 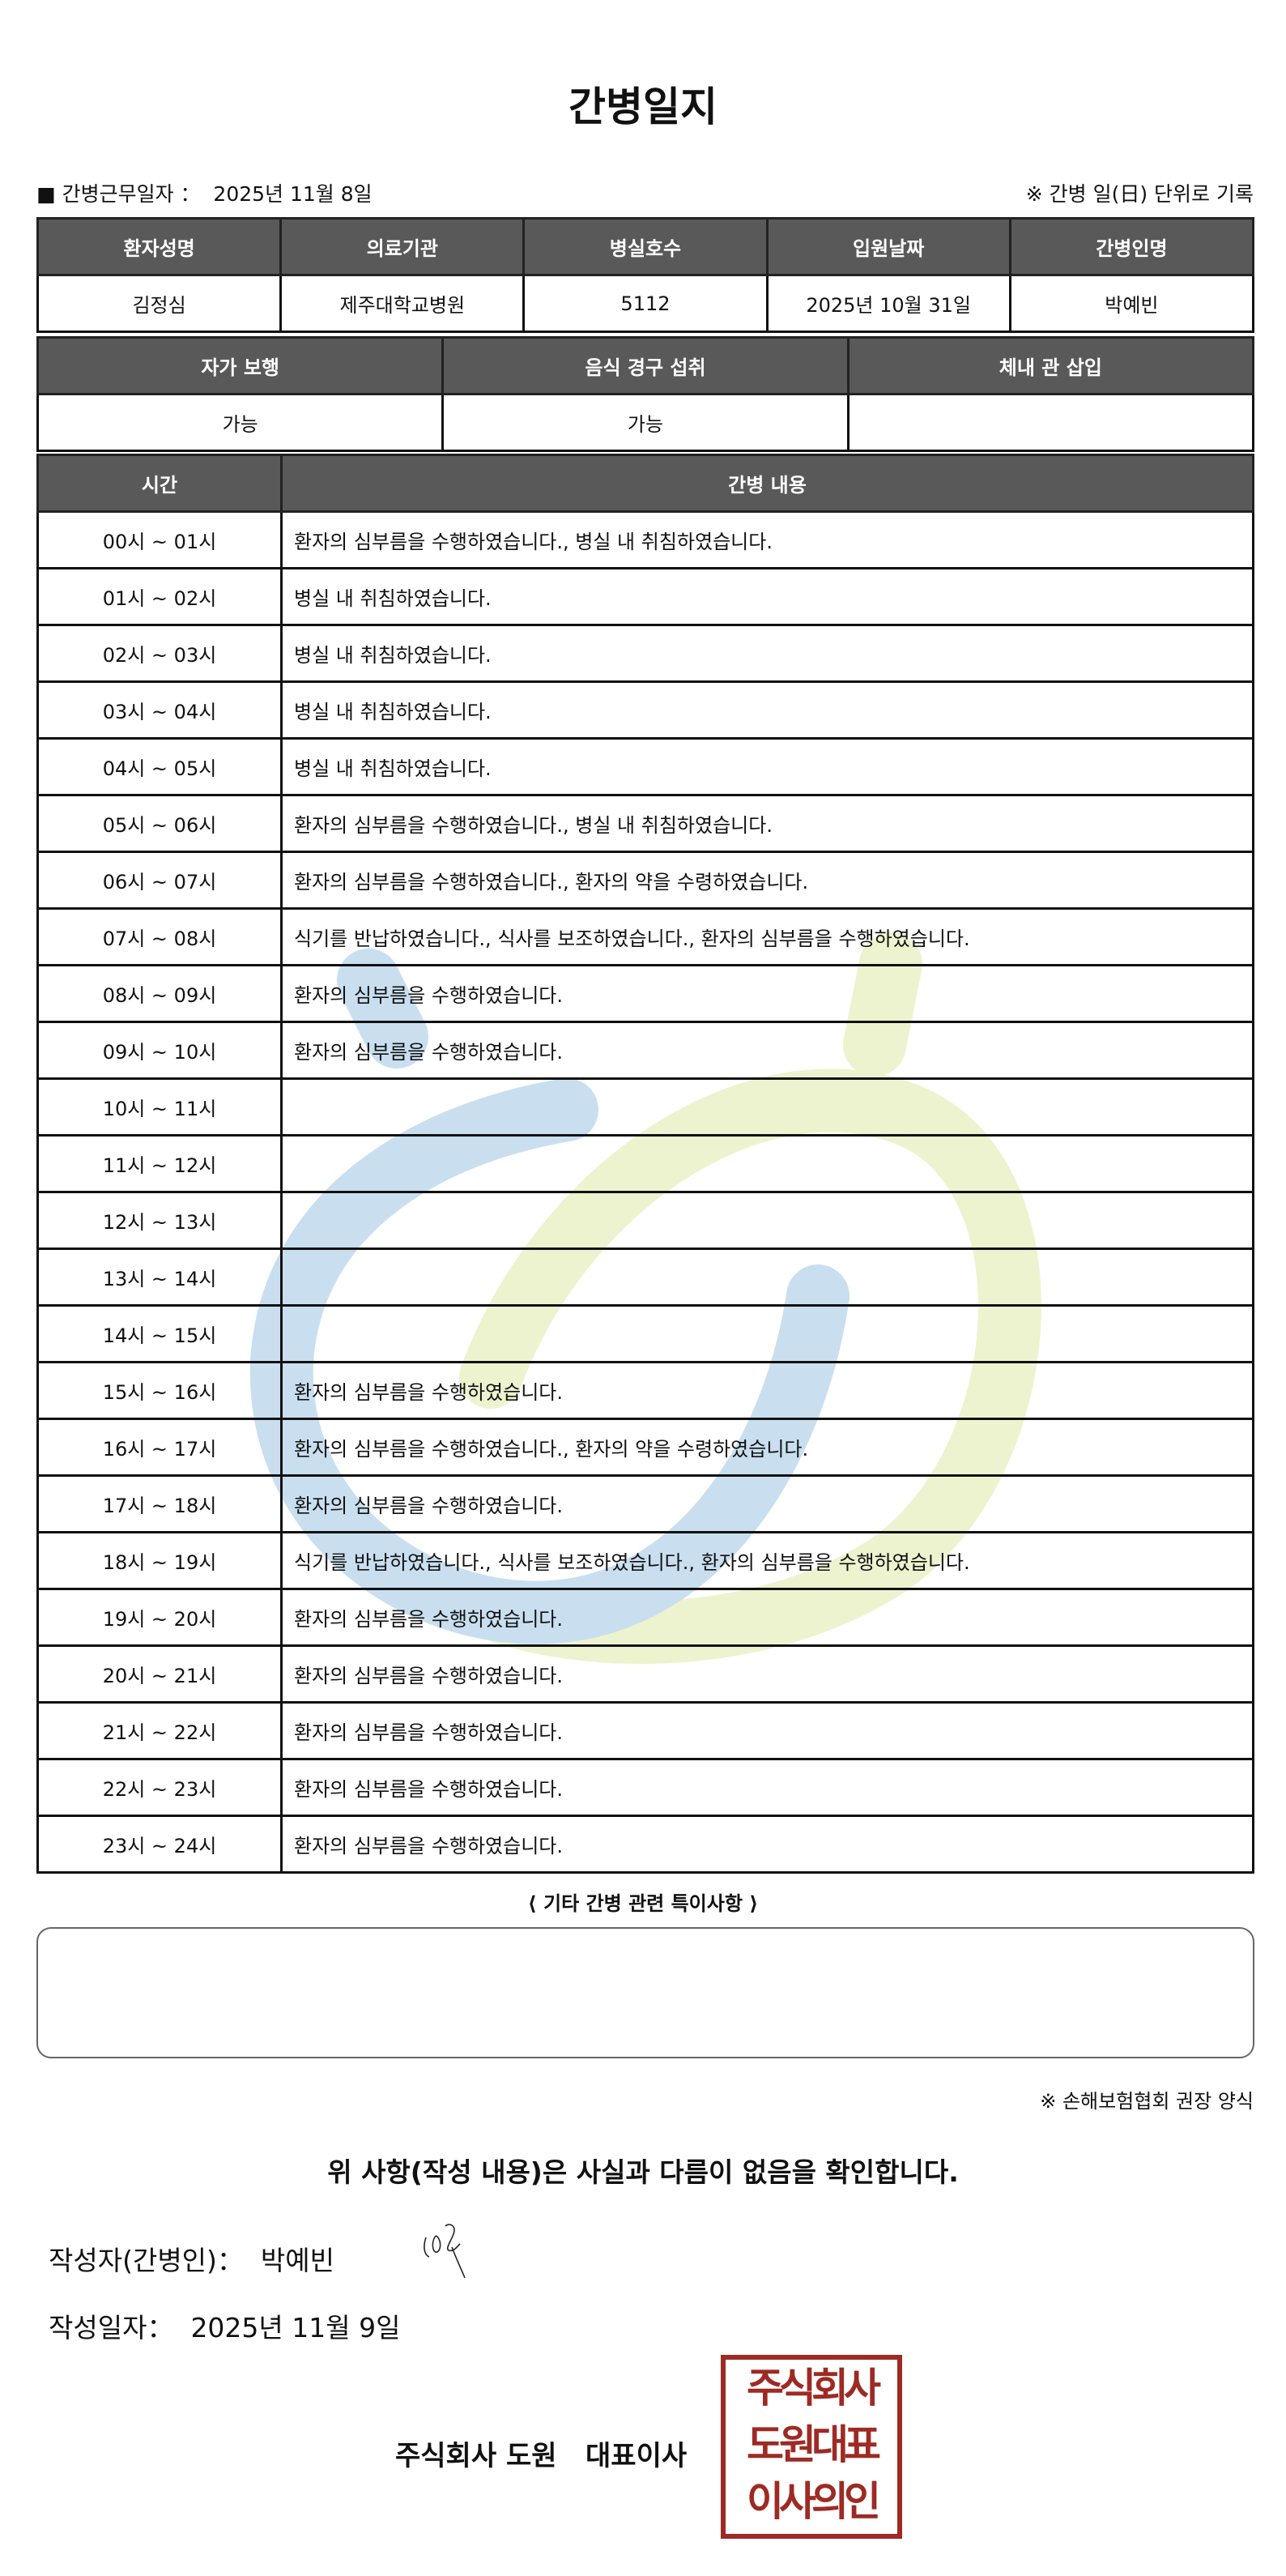 I want to click on time-cell: 22시 ~ 23시, so click(x=160, y=1788).